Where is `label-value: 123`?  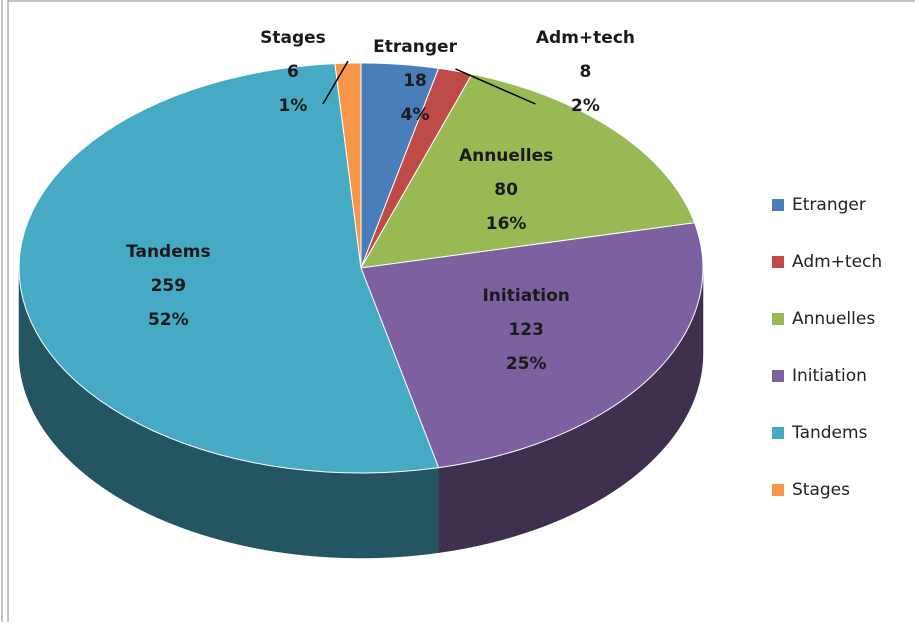 label-value: 123 is located at coordinates (526, 330).